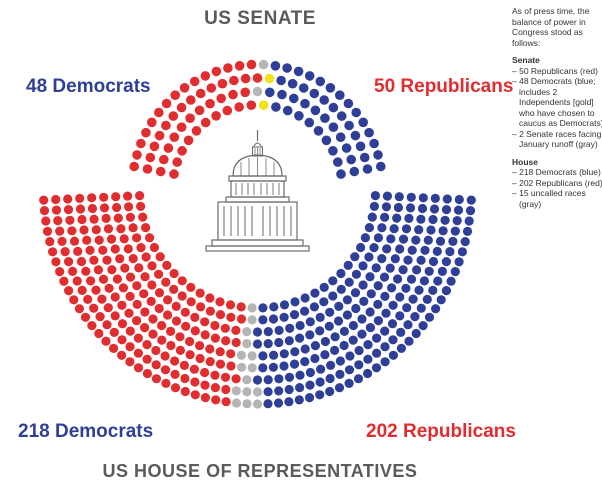  Describe the element at coordinates (555, 70) in the screenshot. I see `notes-senate-item: – 50 Republicans (red)` at that location.